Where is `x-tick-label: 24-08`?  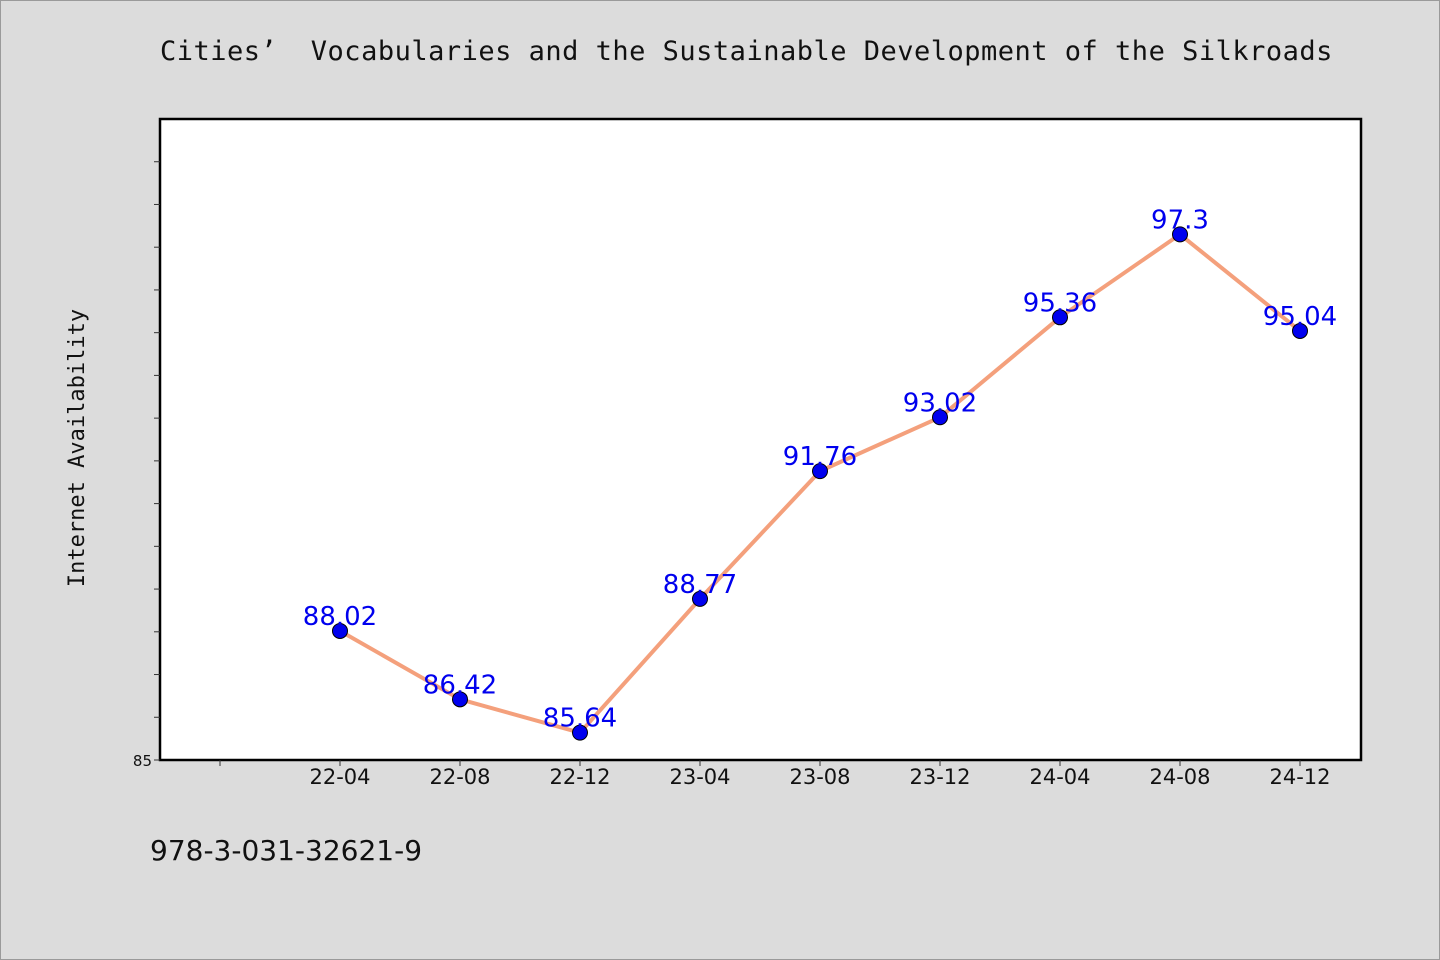
x-tick-label: 24-08 is located at coordinates (1179, 777).